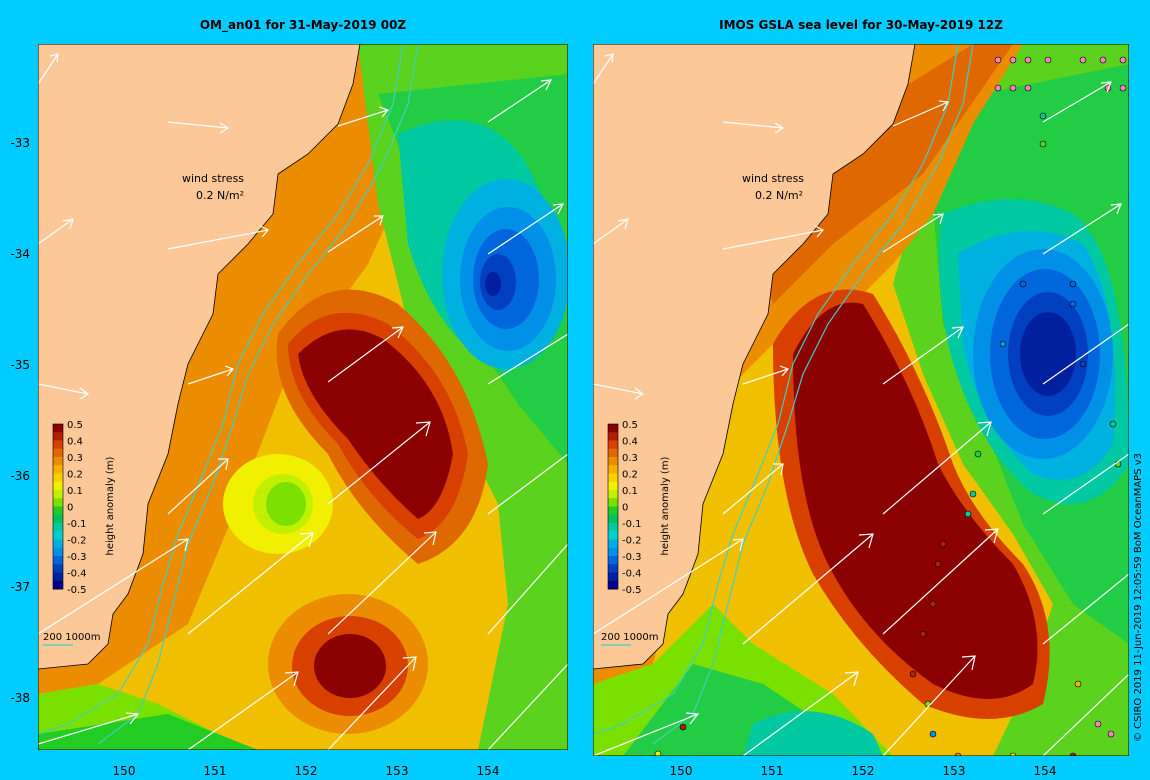  Describe the element at coordinates (20, 143) in the screenshot. I see `lat-label: -33` at that location.